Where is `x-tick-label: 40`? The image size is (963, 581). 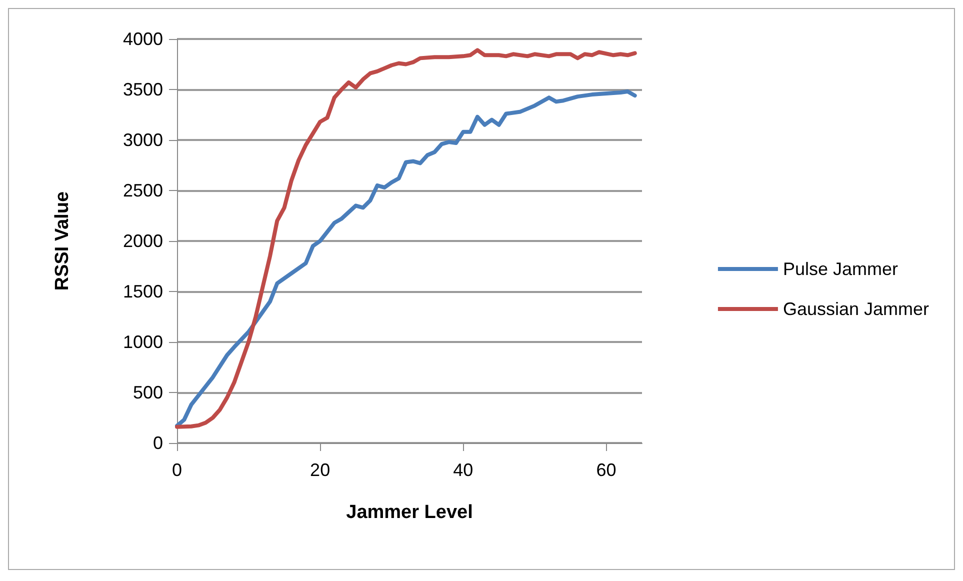
x-tick-label: 40 is located at coordinates (463, 470).